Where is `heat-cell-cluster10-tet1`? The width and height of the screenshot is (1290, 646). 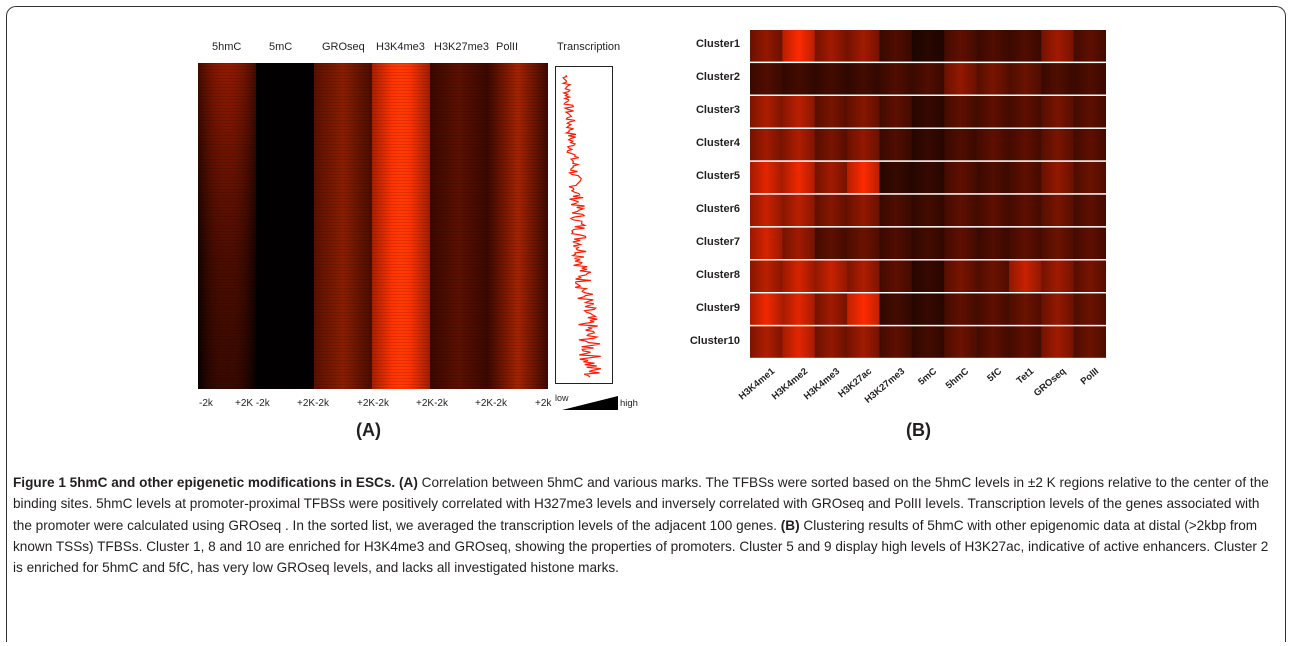
heat-cell-cluster10-tet1 is located at coordinates (1025, 342).